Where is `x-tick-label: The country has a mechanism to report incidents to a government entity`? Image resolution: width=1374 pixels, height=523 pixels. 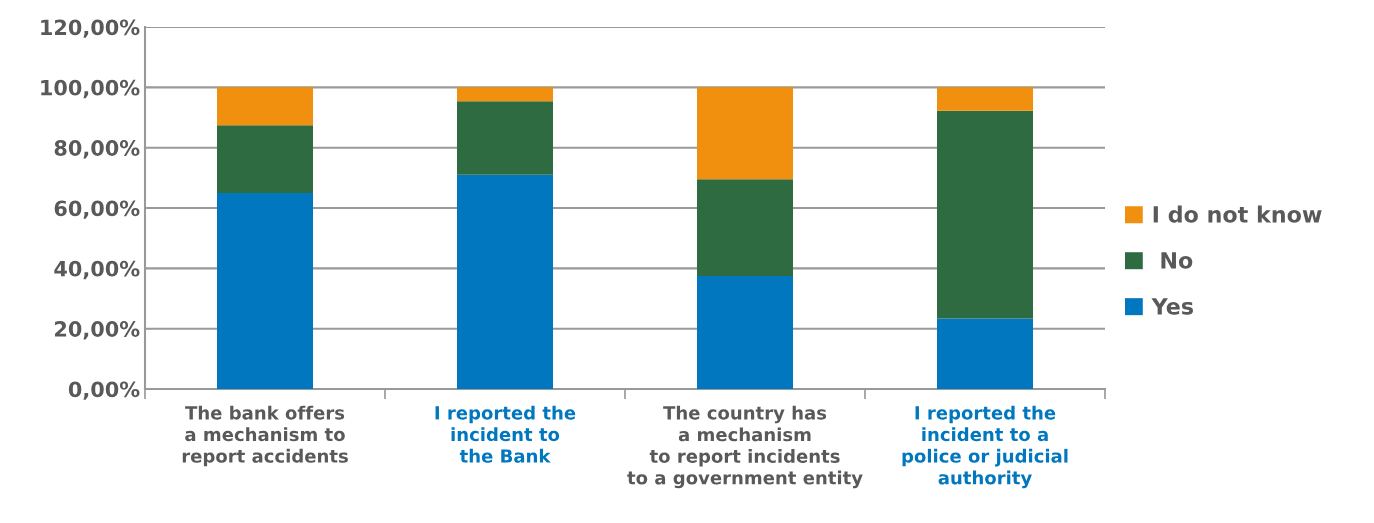 x-tick-label: The country has a mechanism to report incidents to a government entity is located at coordinates (745, 447).